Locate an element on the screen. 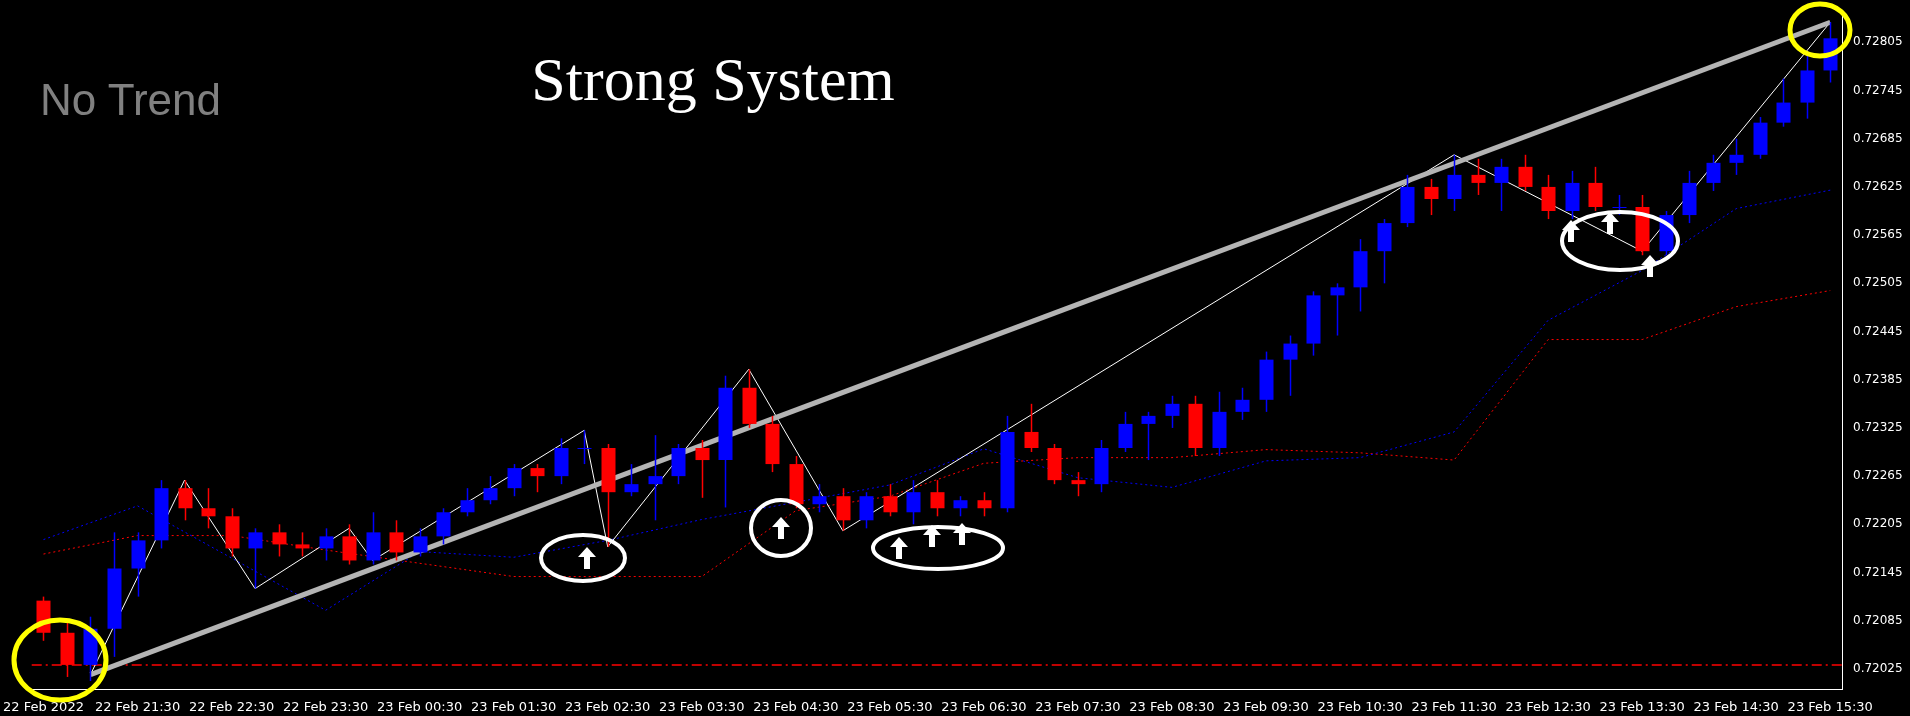 The image size is (1910, 716). y-tick-label: 0.72505 is located at coordinates (1878, 282).